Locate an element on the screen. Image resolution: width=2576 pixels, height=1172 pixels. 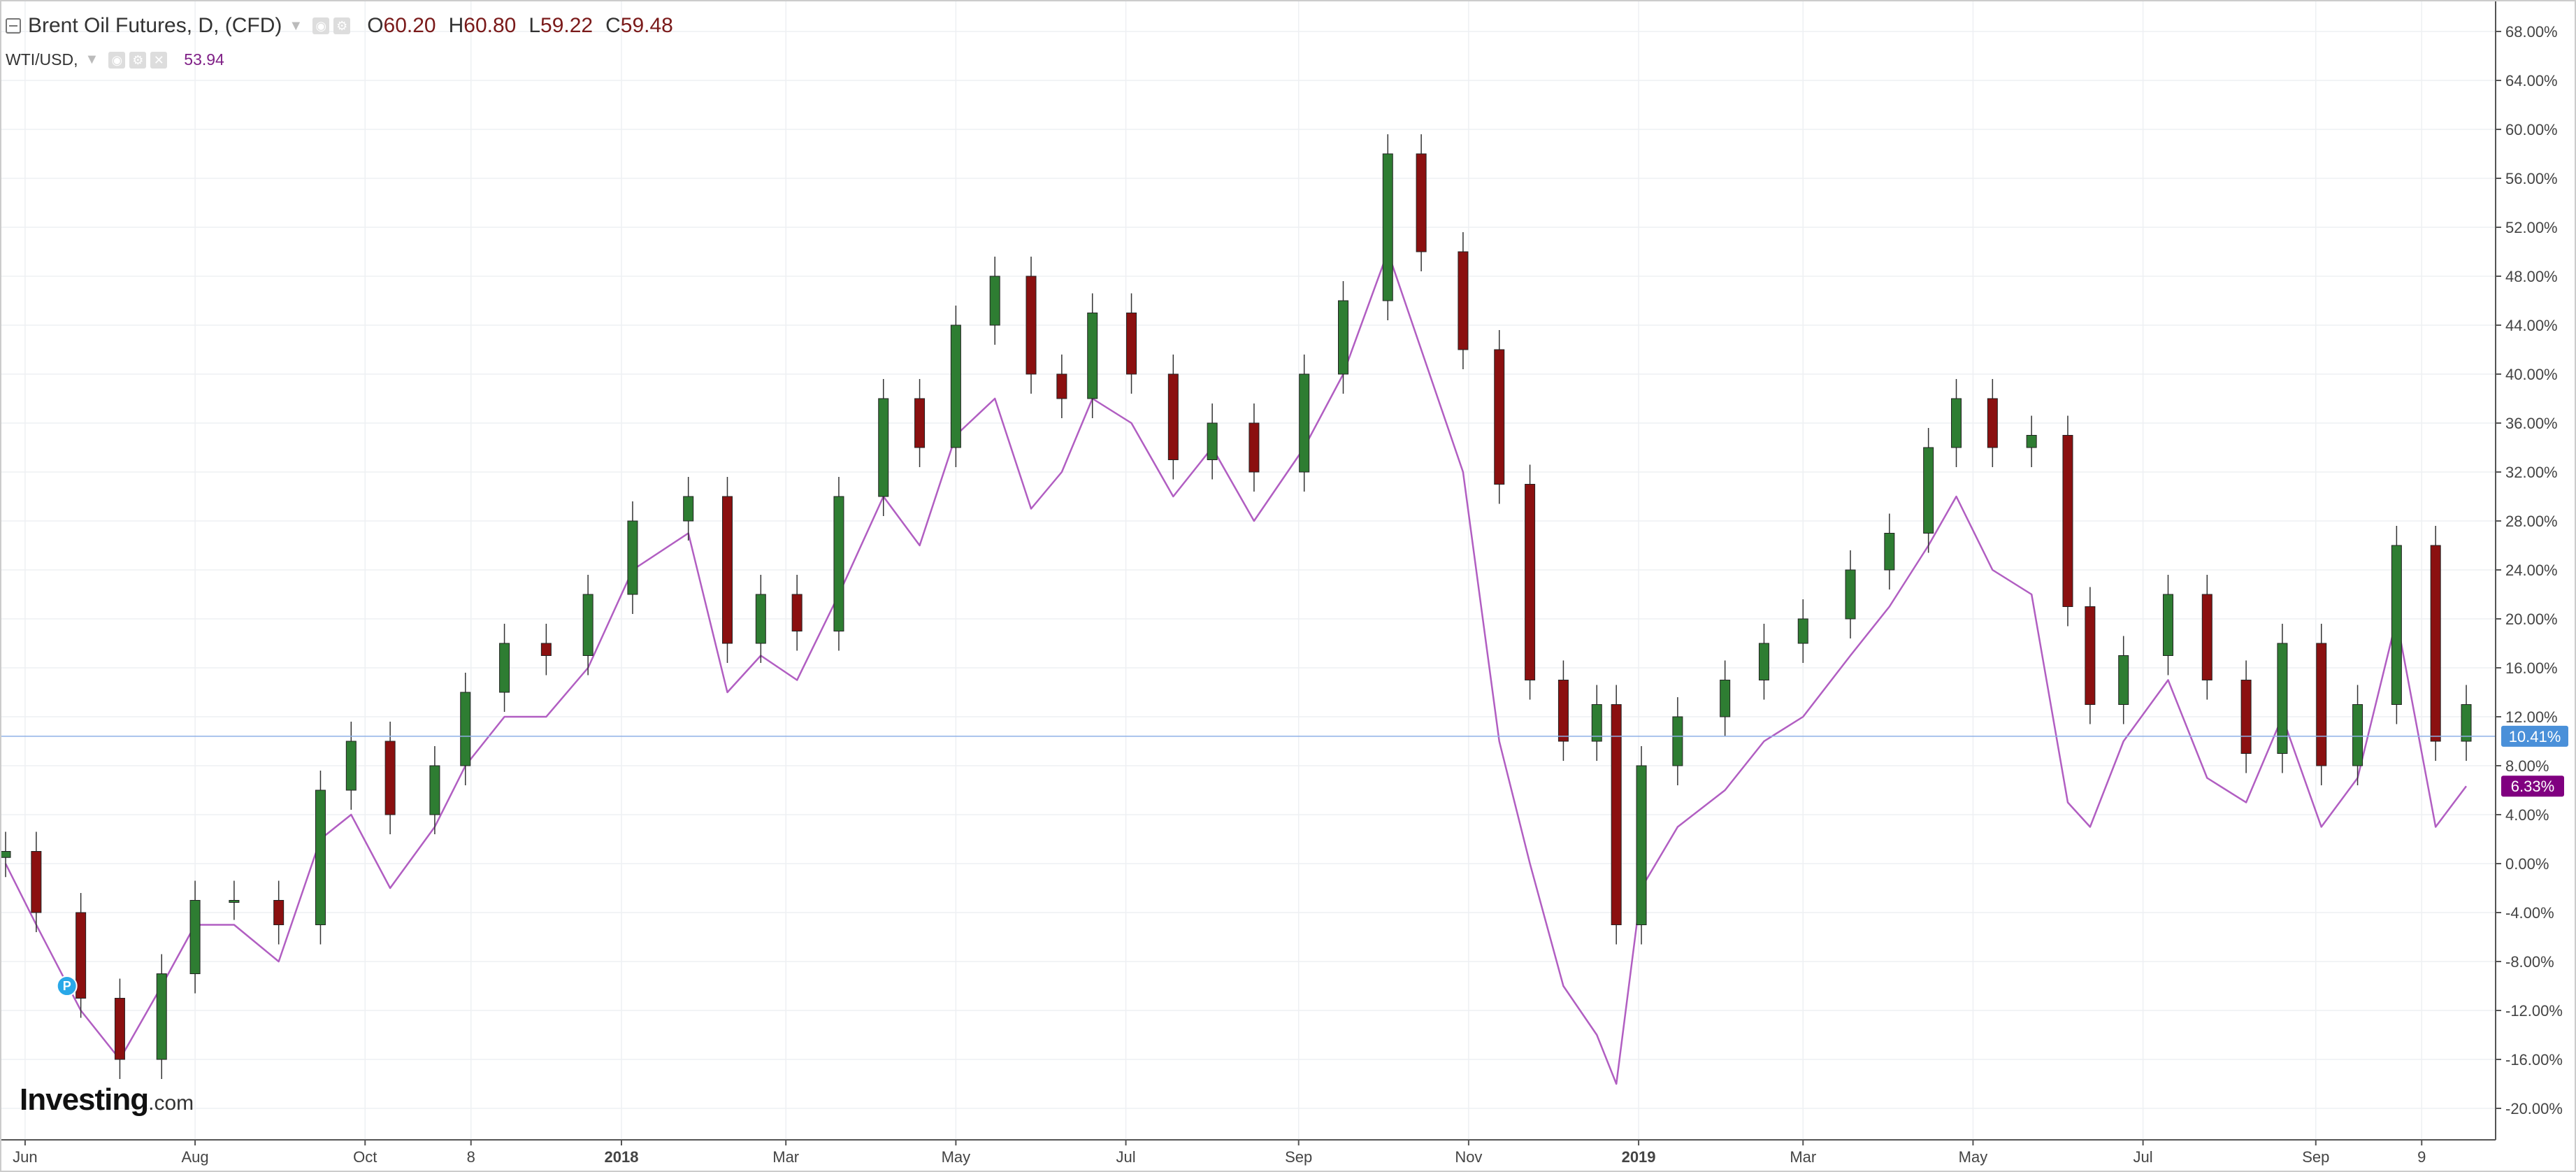
last-value-badges: 10.41% 6.33% is located at coordinates (2534, 761).